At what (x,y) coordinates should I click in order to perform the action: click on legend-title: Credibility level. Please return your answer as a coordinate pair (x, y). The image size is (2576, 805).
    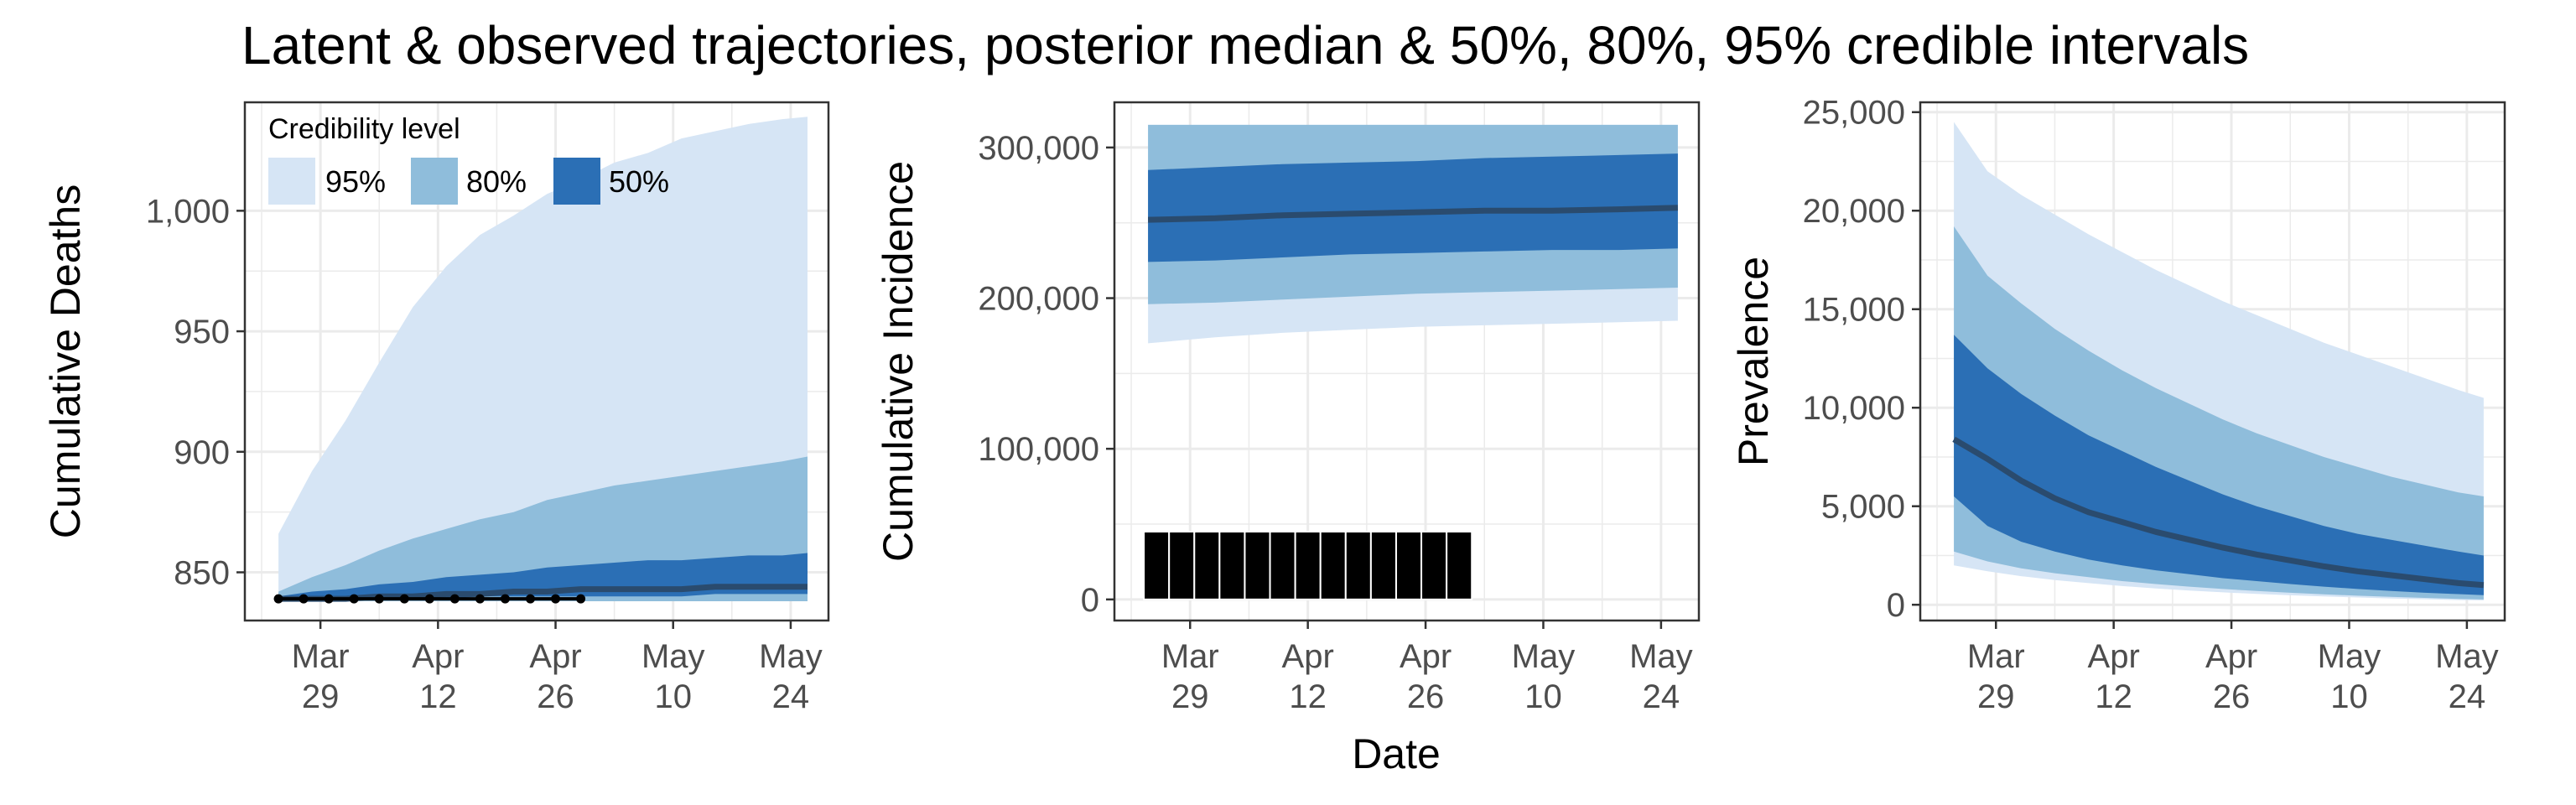
    Looking at the image, I should click on (364, 129).